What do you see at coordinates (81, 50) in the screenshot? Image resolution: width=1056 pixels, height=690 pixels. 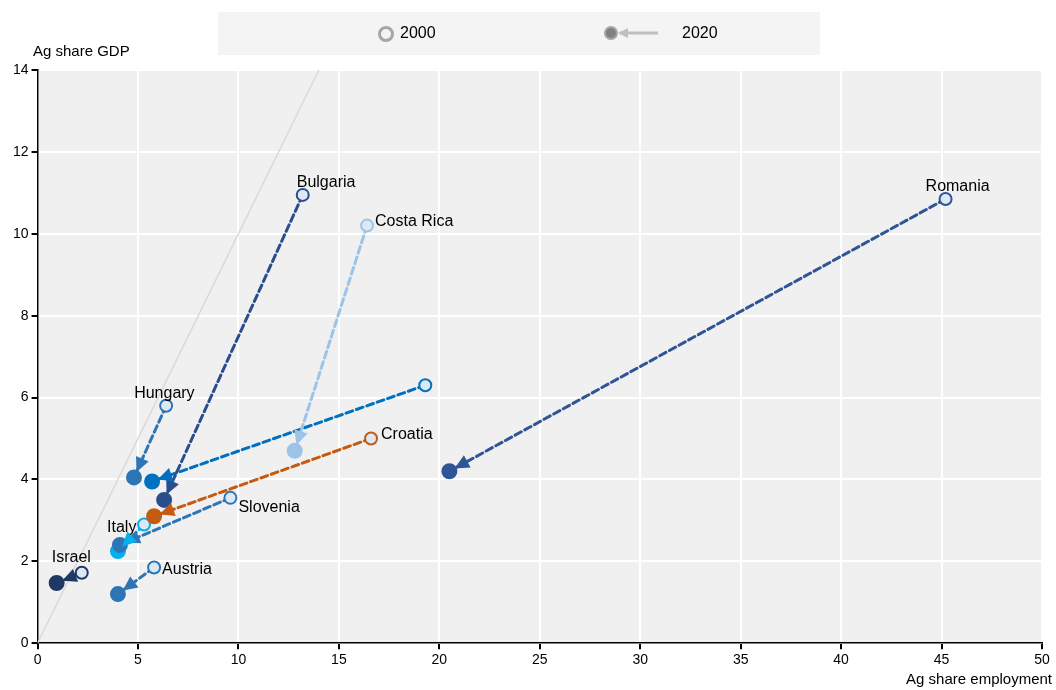 I see `y-axis-title: Ag share GDP` at bounding box center [81, 50].